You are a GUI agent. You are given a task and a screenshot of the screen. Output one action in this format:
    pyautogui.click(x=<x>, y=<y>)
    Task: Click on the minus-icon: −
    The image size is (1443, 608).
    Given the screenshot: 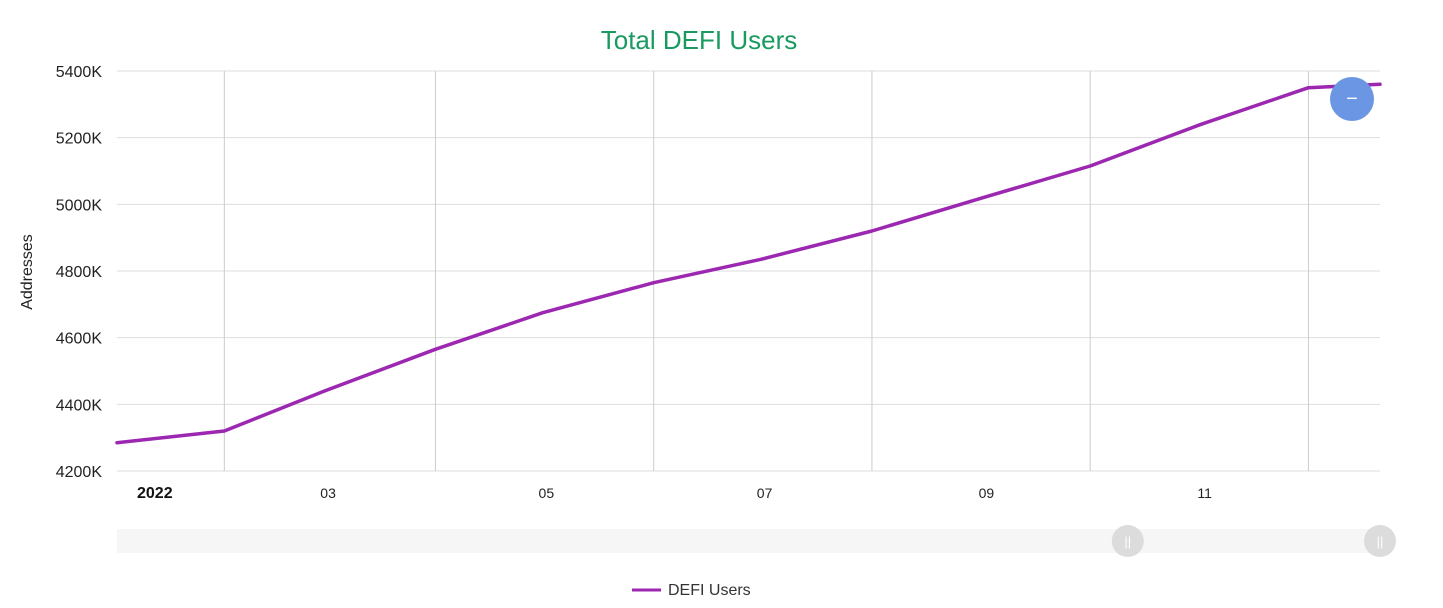 What is the action you would take?
    pyautogui.click(x=1352, y=99)
    